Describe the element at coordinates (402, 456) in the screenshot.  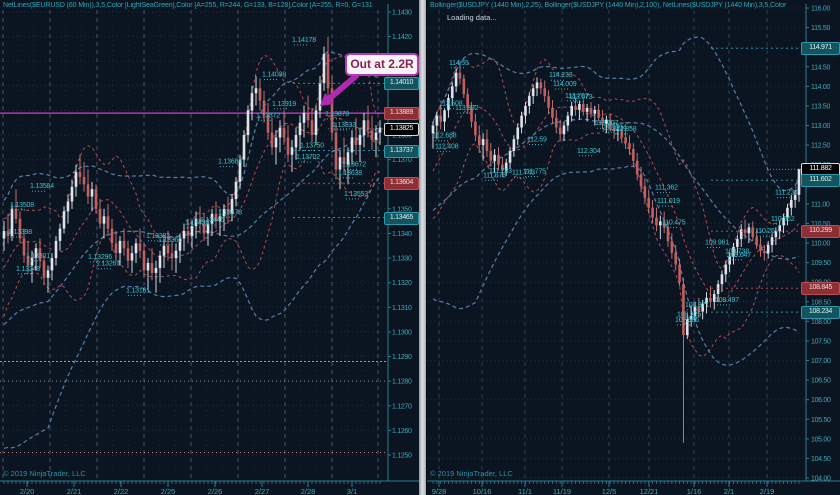
I see `svg-text: 1.1250` at that location.